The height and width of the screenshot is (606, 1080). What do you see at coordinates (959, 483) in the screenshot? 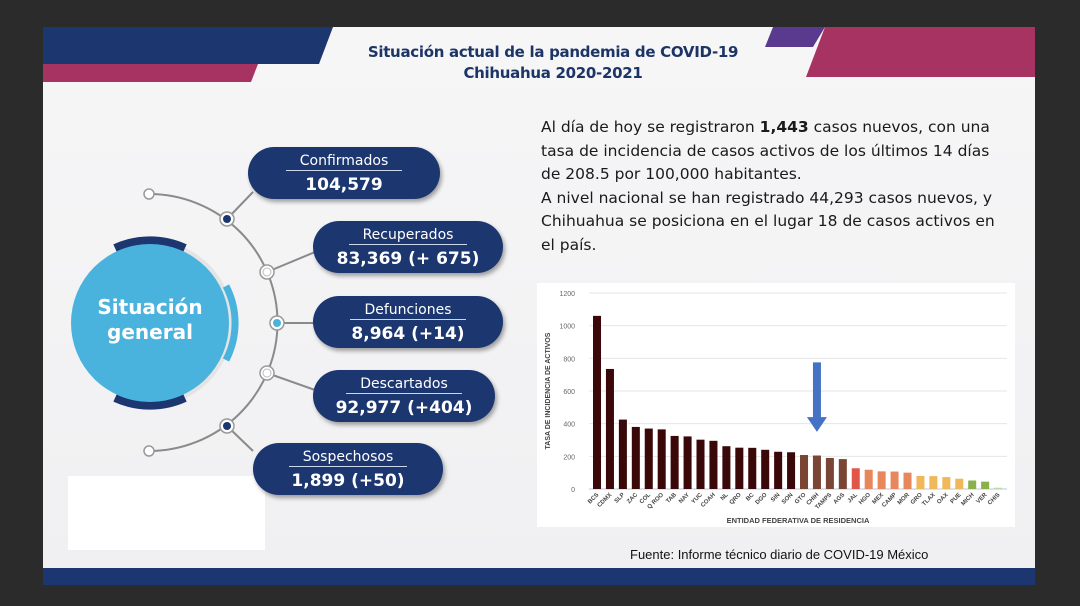
I see `bar-pue` at bounding box center [959, 483].